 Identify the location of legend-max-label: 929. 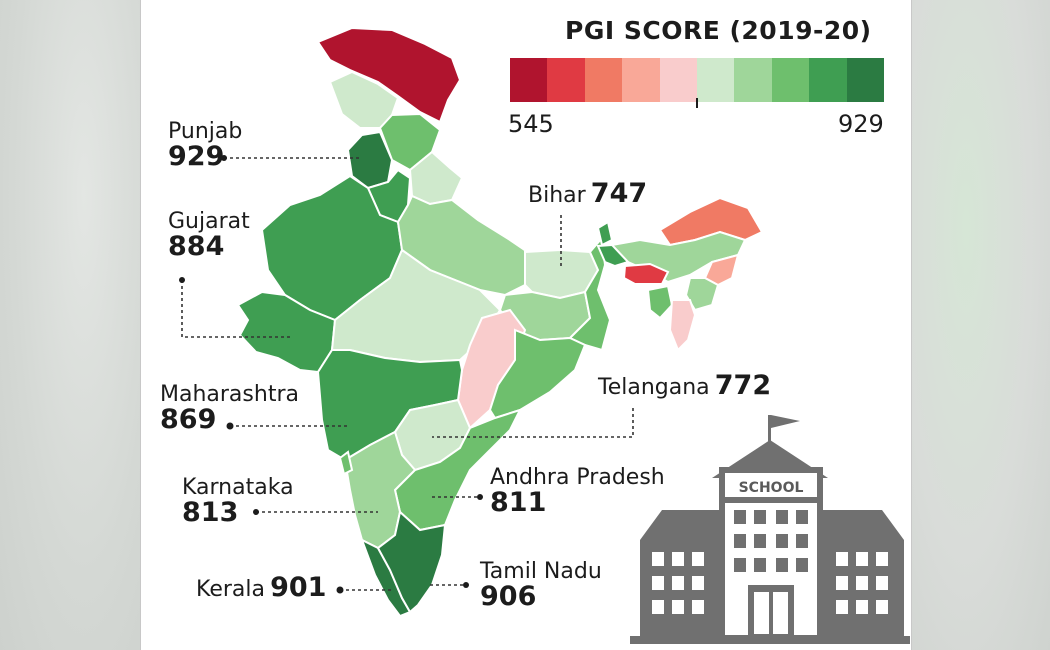
(861, 124).